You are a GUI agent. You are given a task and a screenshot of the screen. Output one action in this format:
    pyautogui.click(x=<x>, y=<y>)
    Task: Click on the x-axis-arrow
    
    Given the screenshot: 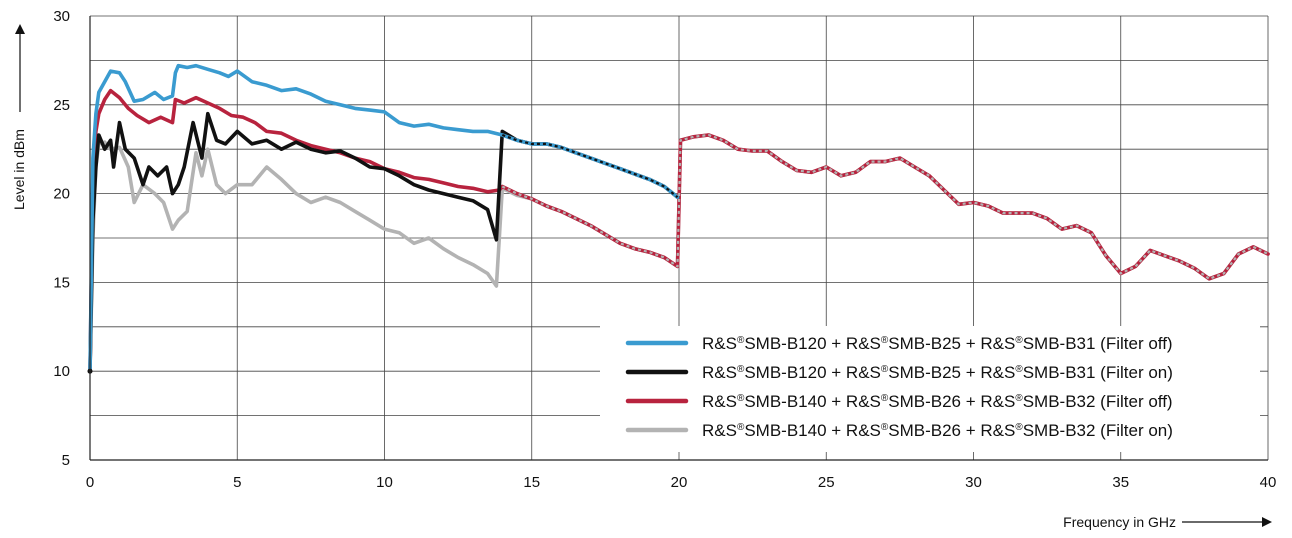 What is the action you would take?
    pyautogui.click(x=1227, y=522)
    